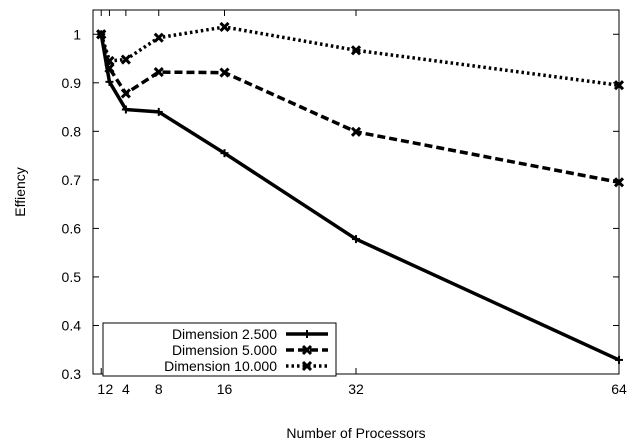  What do you see at coordinates (110, 389) in the screenshot?
I see `x-tick-label: 2` at bounding box center [110, 389].